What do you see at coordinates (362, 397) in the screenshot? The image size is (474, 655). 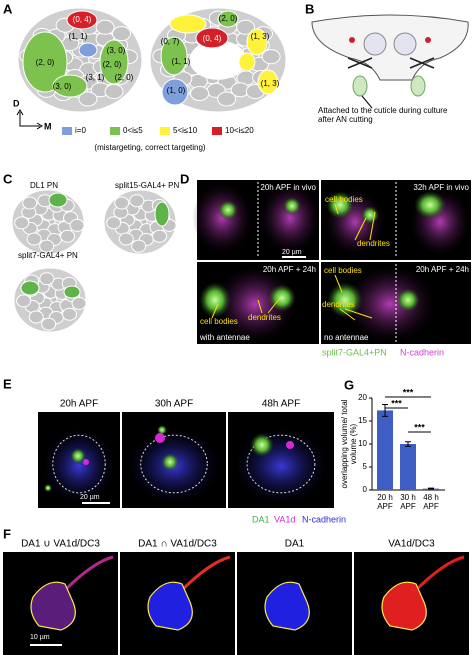 I see `y-tick-label: 20` at bounding box center [362, 397].